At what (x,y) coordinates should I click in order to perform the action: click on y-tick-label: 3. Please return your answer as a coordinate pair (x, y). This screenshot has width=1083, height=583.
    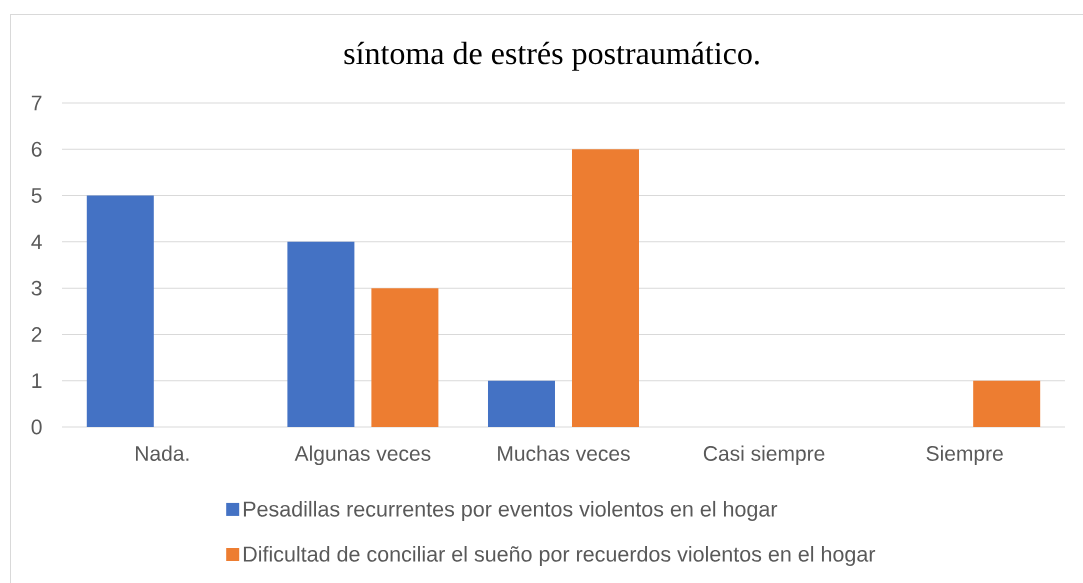
    Looking at the image, I should click on (36, 288).